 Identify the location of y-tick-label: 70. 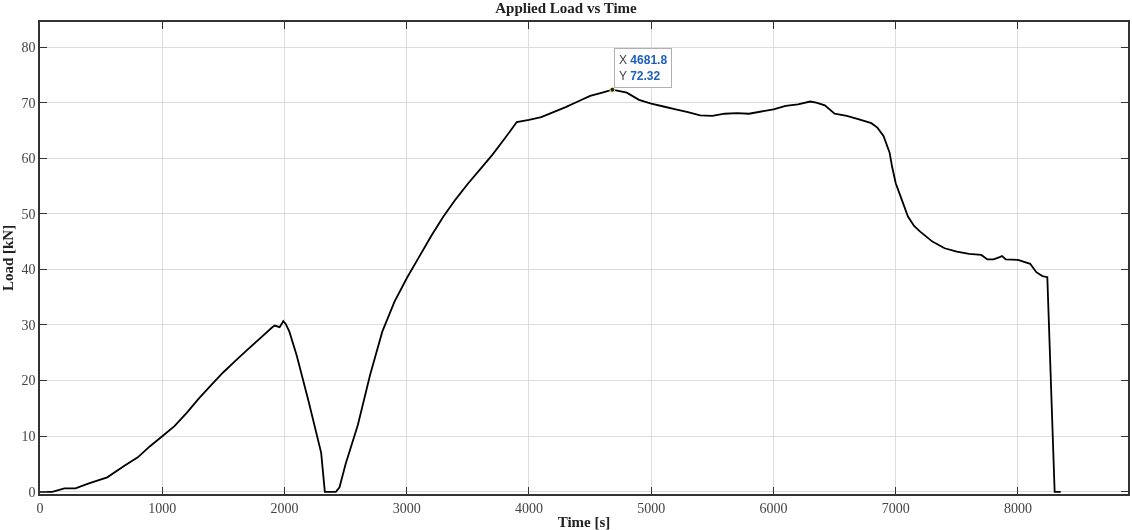
(28, 103).